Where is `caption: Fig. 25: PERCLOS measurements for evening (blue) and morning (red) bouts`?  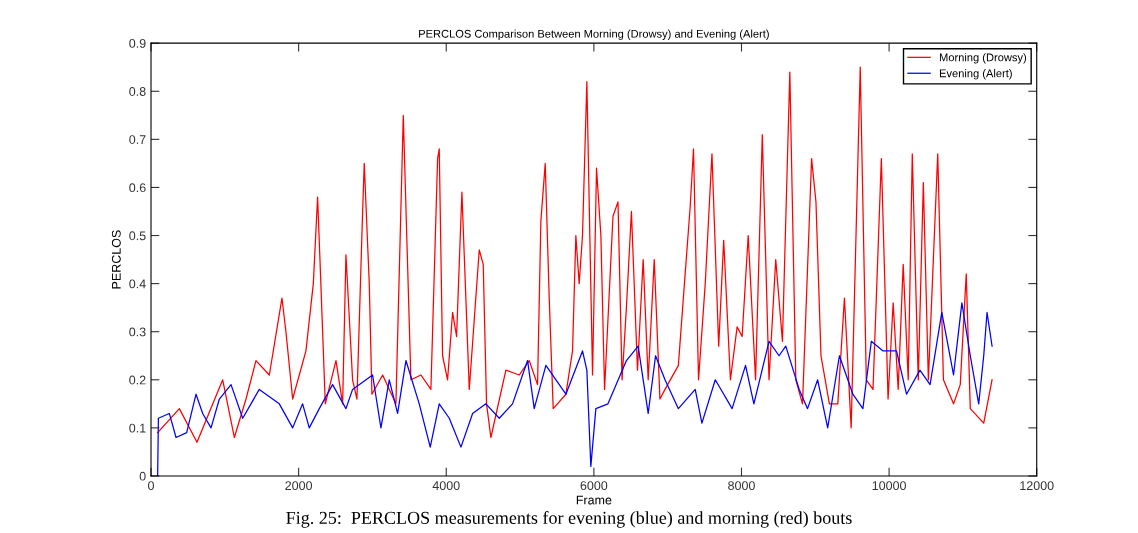
caption: Fig. 25: PERCLOS measurements for evening (blue) and morning (red) bouts is located at coordinates (569, 519).